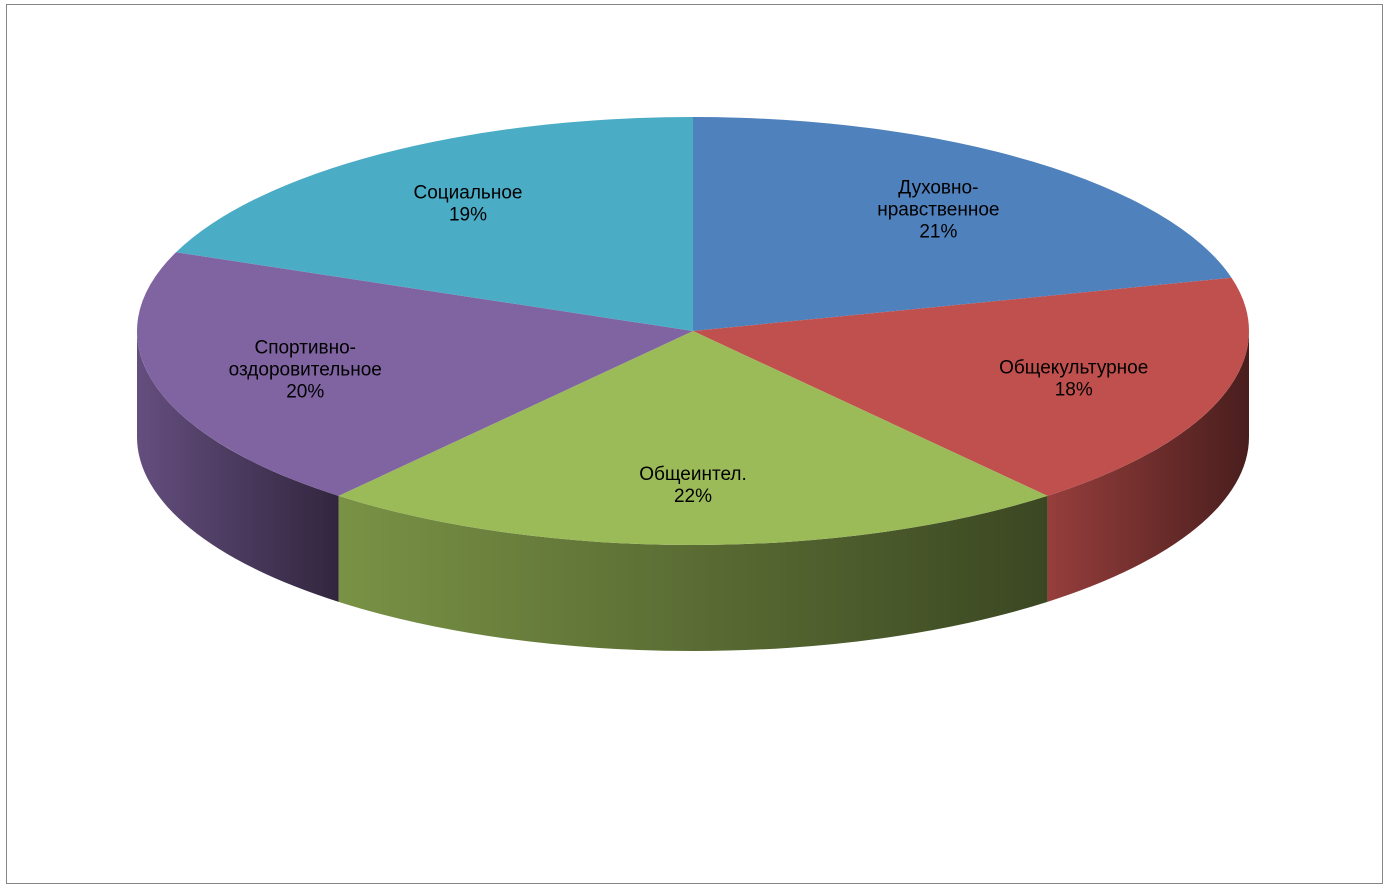  Describe the element at coordinates (468, 215) in the screenshot. I see `slice-percent-label: 19%` at that location.